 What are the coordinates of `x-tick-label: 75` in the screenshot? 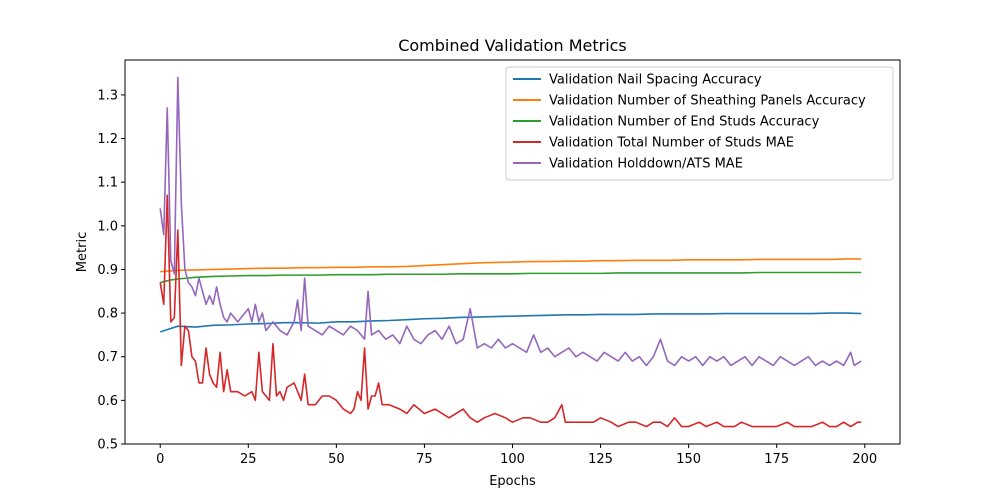 It's located at (424, 459).